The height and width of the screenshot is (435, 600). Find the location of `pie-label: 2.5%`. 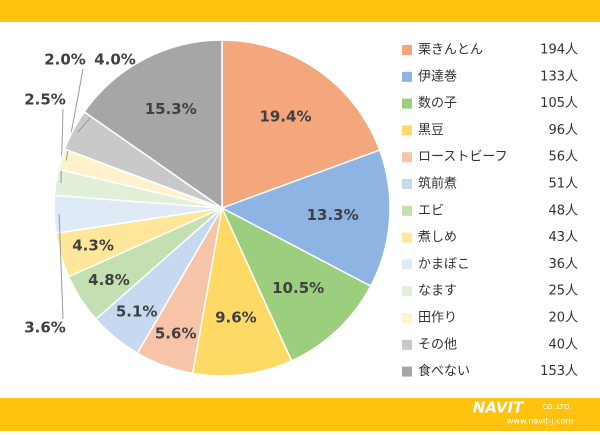

pie-label: 2.5% is located at coordinates (45, 100).